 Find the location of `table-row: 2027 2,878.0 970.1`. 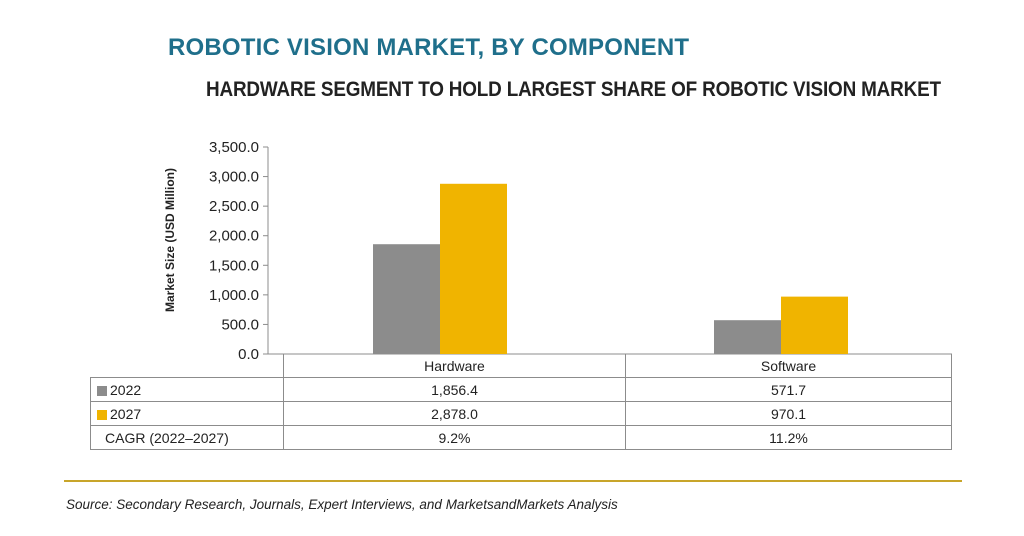

table-row: 2027 2,878.0 970.1 is located at coordinates (521, 413).